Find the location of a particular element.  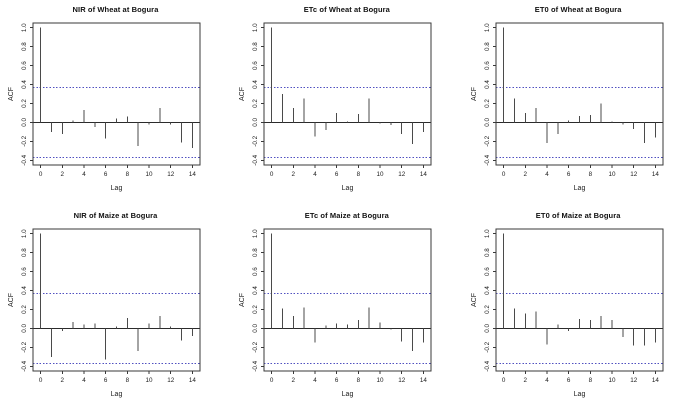

panel-title: ETc of Wheat at Bogura is located at coordinates (346, 9).